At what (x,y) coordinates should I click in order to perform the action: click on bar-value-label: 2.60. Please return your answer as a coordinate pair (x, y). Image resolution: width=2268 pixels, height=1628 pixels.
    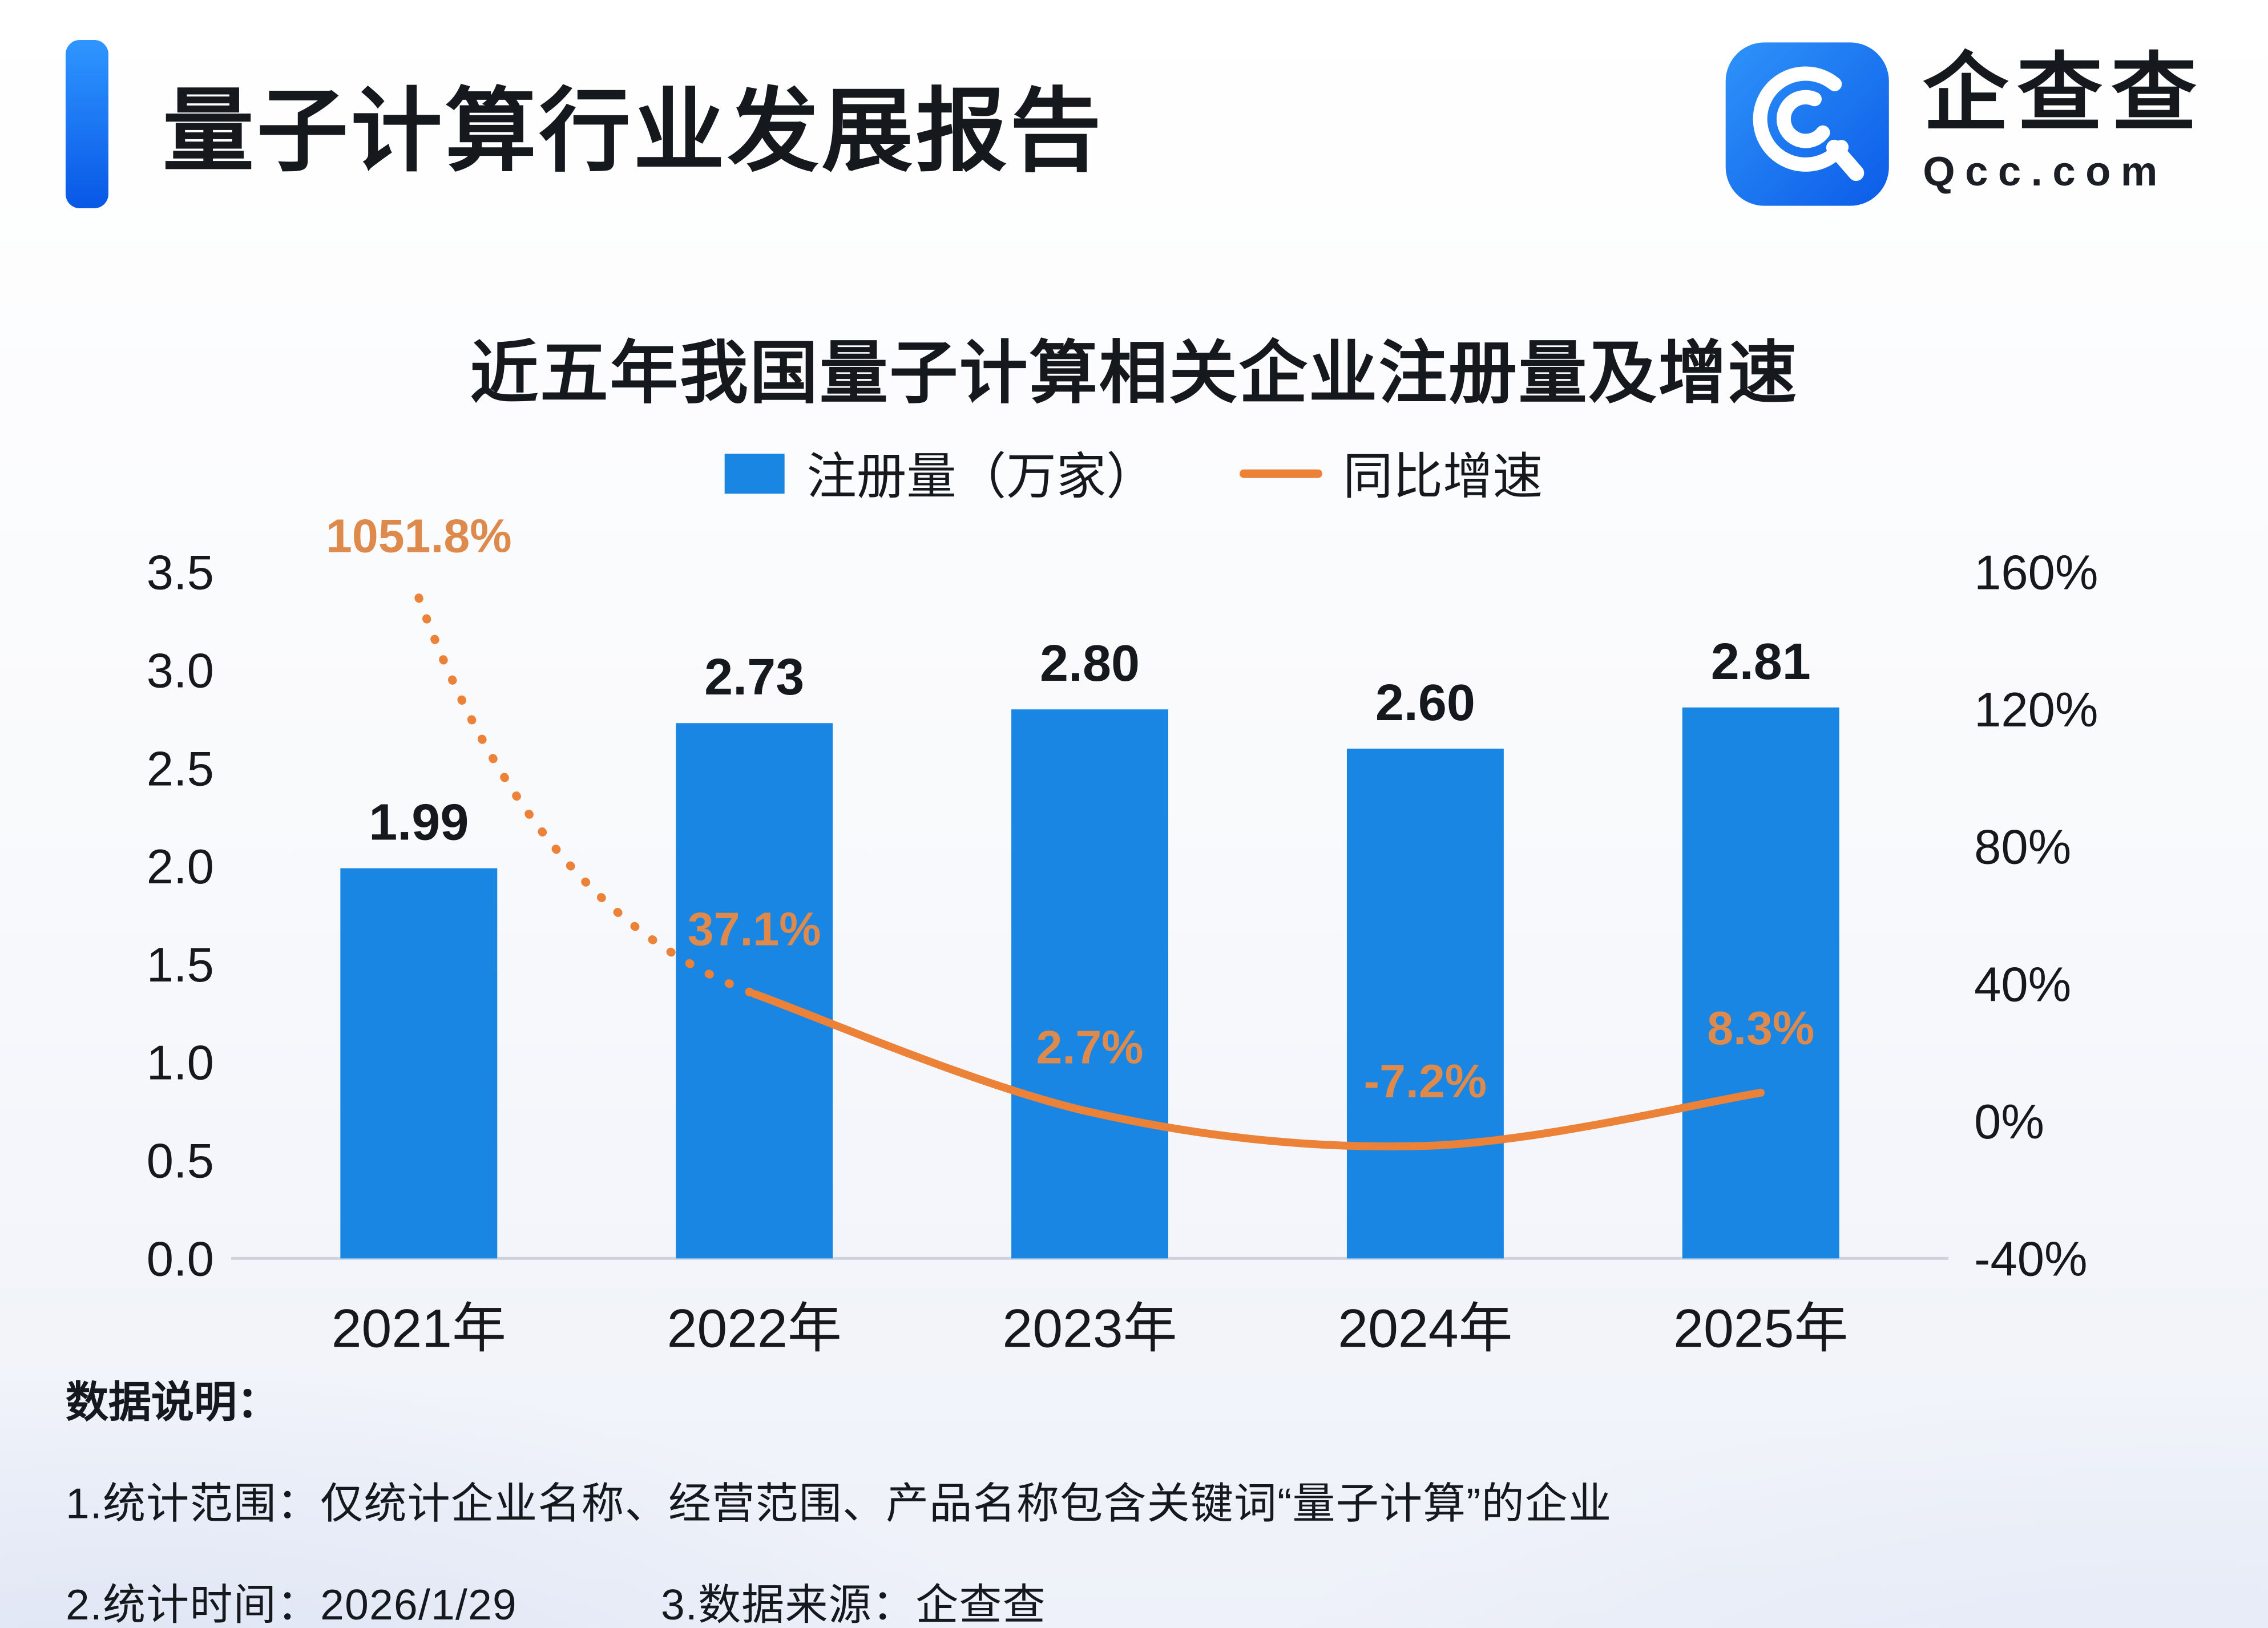
    Looking at the image, I should click on (1425, 703).